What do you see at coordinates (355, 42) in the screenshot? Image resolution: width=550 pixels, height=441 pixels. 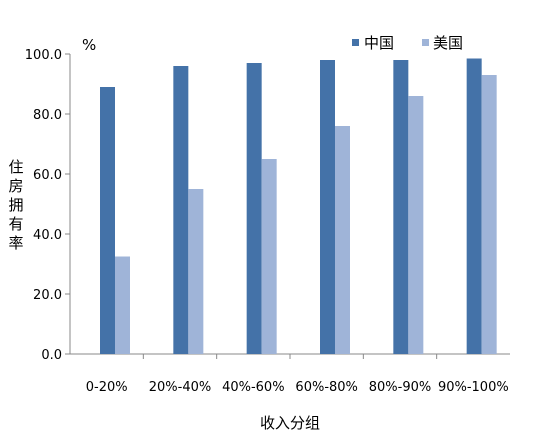 I see `legend-swatch-china` at bounding box center [355, 42].